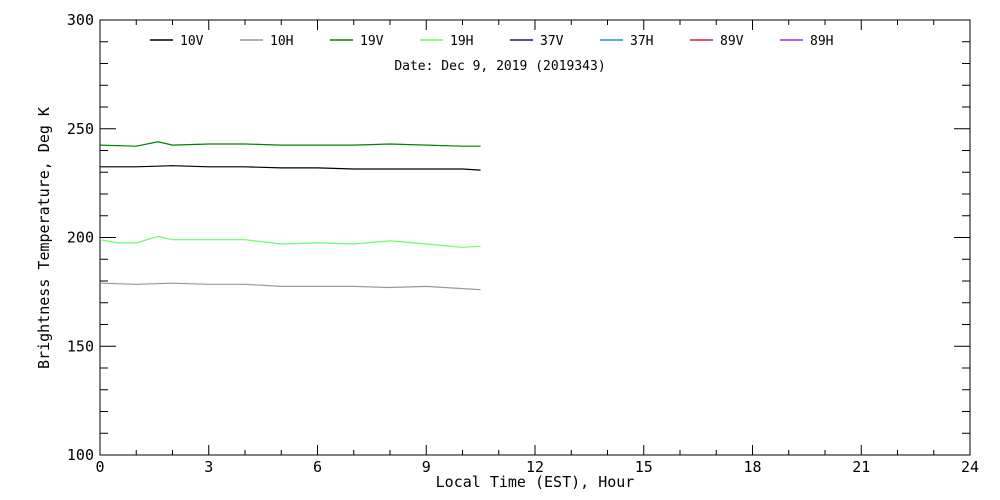 The image size is (1000, 500). I want to click on legend-label-10H: 10H, so click(281, 41).